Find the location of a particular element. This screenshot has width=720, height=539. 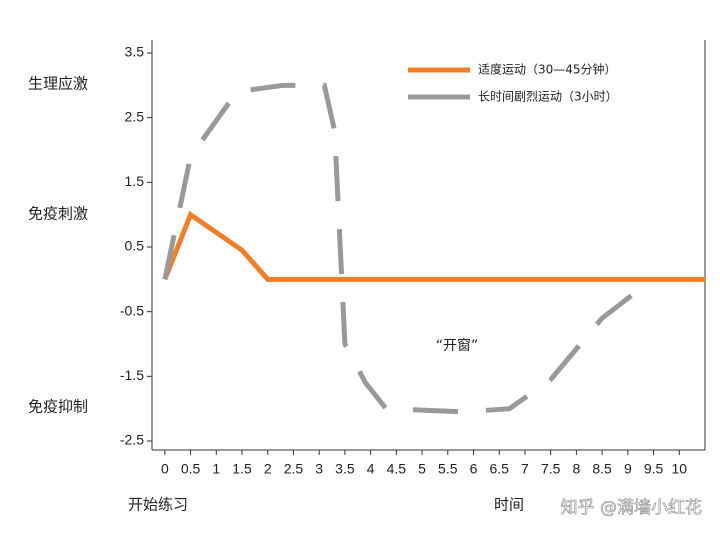

x-axis-label: 时间 is located at coordinates (509, 505).